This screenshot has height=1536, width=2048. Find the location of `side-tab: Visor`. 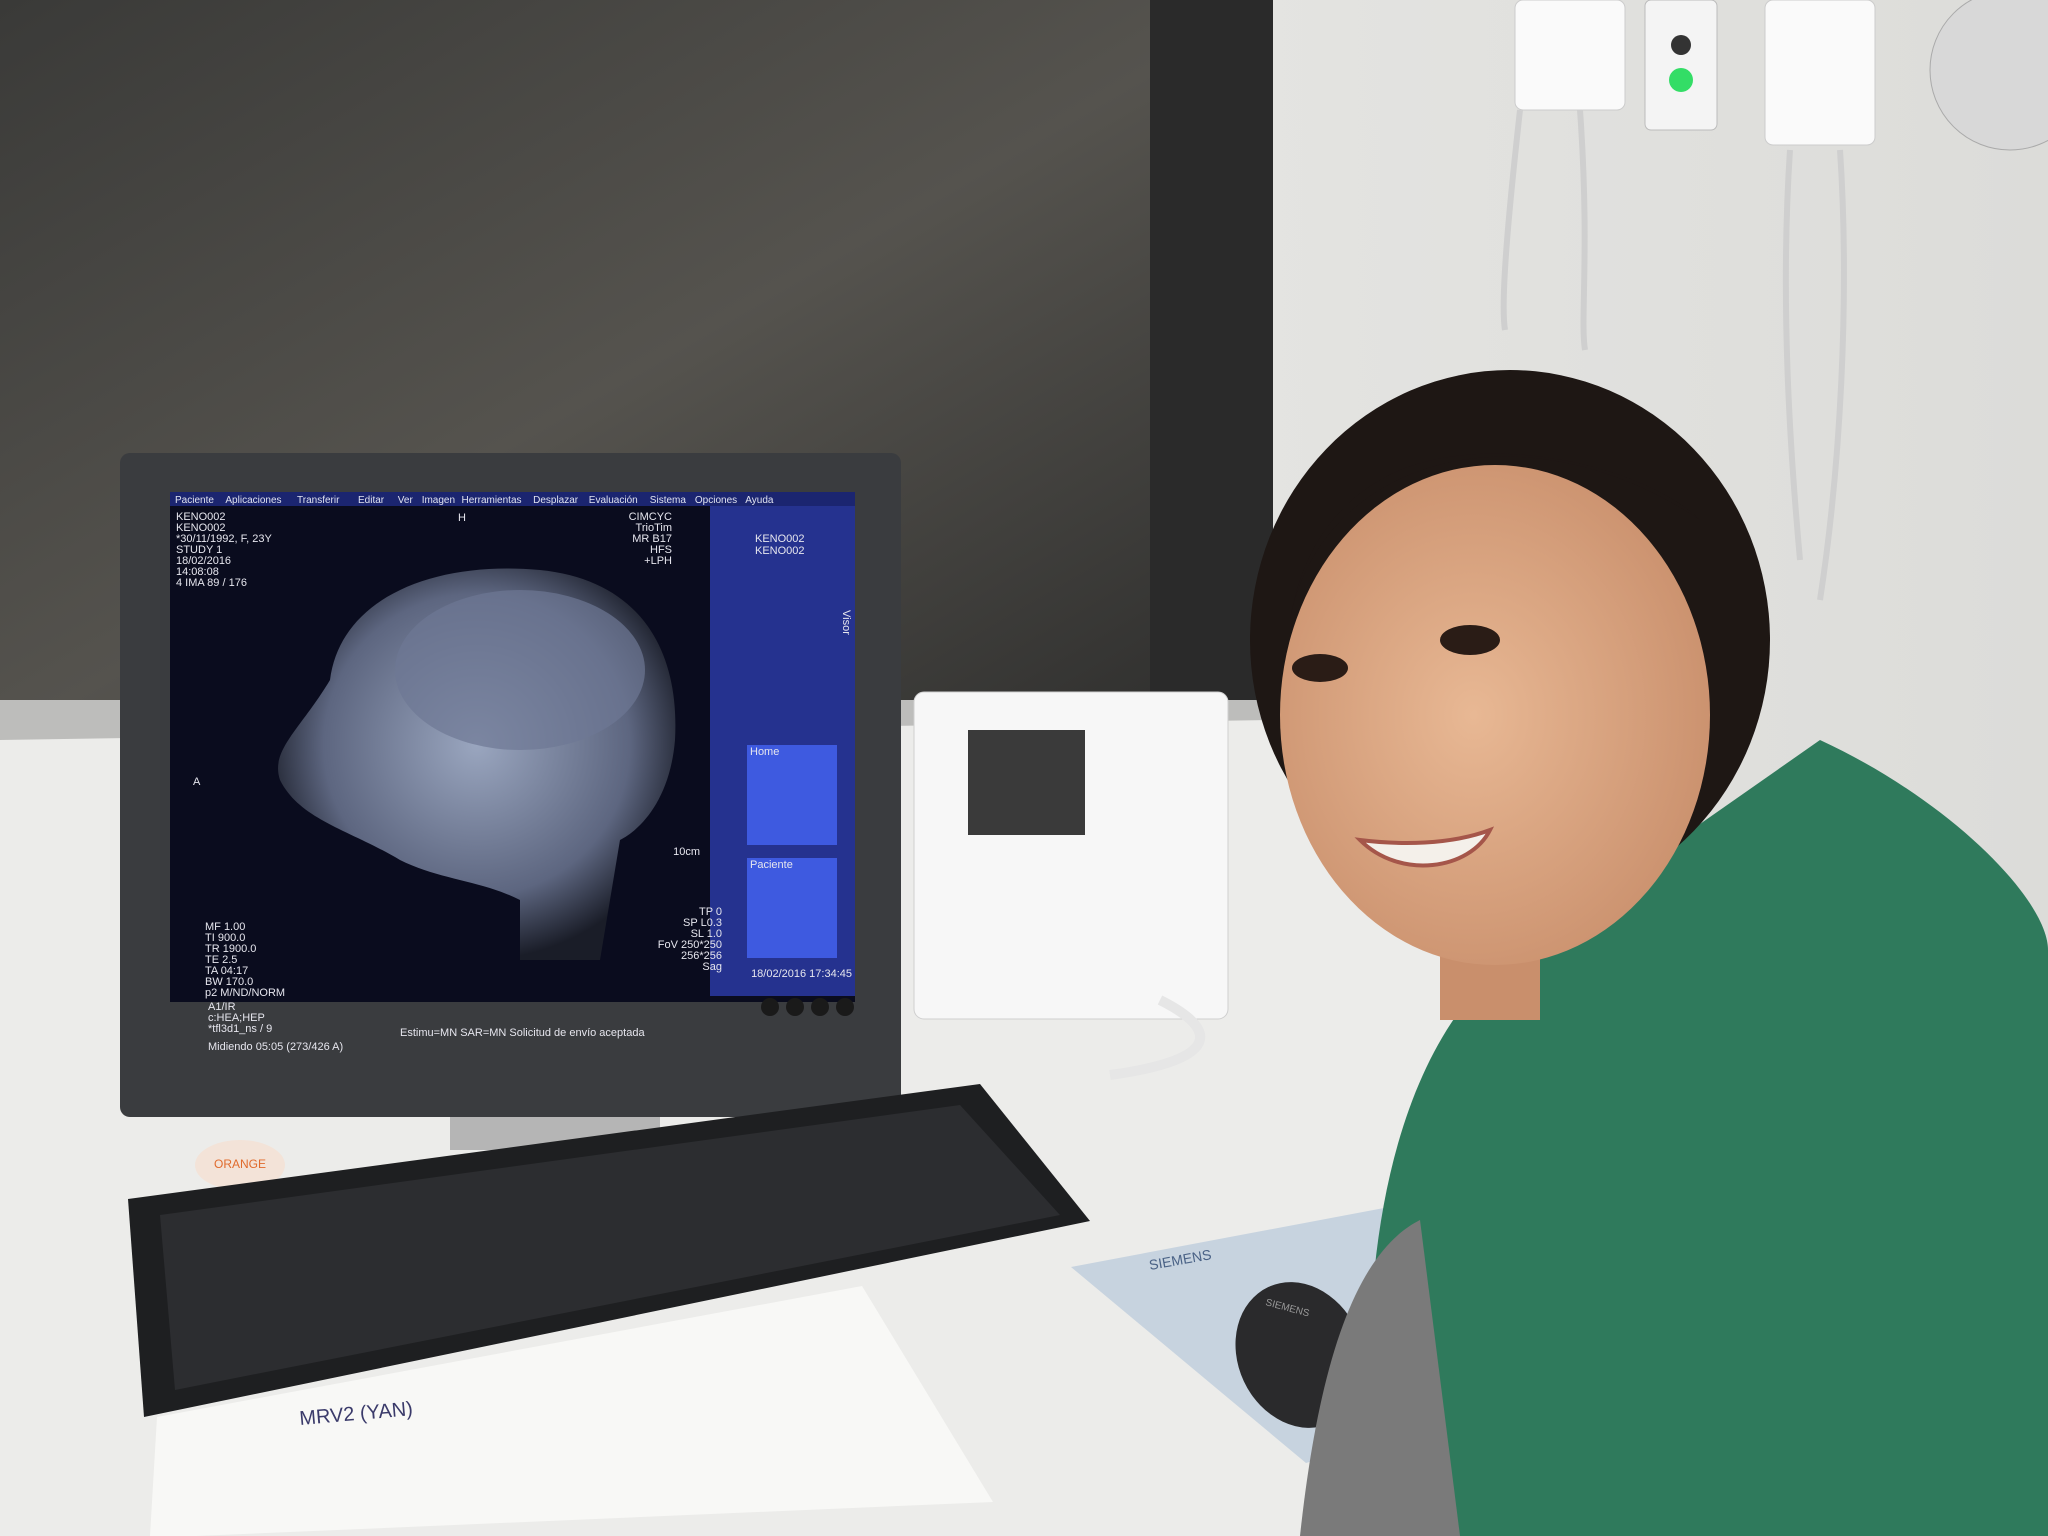

side-tab: Visor is located at coordinates (846, 622).